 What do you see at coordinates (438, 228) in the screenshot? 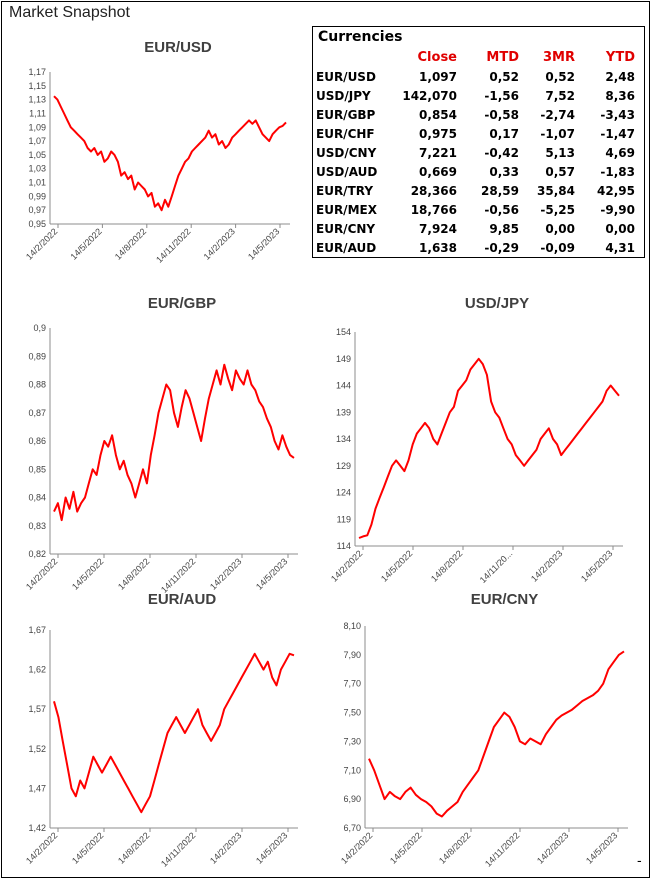
I see `cell-close: 7,924` at bounding box center [438, 228].